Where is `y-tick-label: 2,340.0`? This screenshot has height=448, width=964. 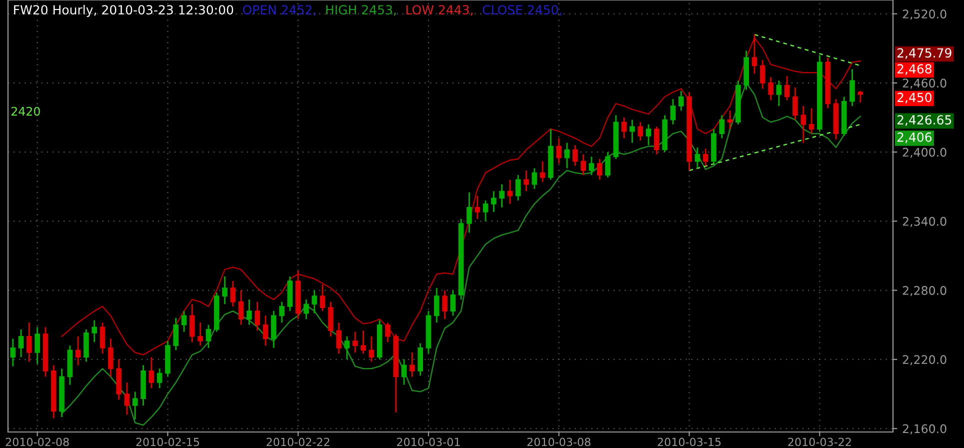 y-tick-label: 2,340.0 is located at coordinates (924, 222).